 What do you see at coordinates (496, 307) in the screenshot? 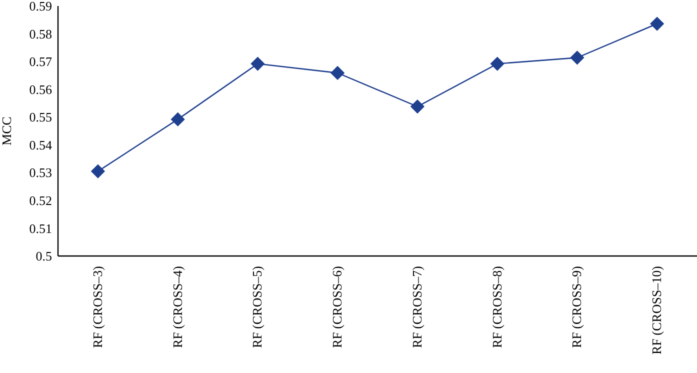
I see `x-tick-label: RF (CROSS–8)` at bounding box center [496, 307].